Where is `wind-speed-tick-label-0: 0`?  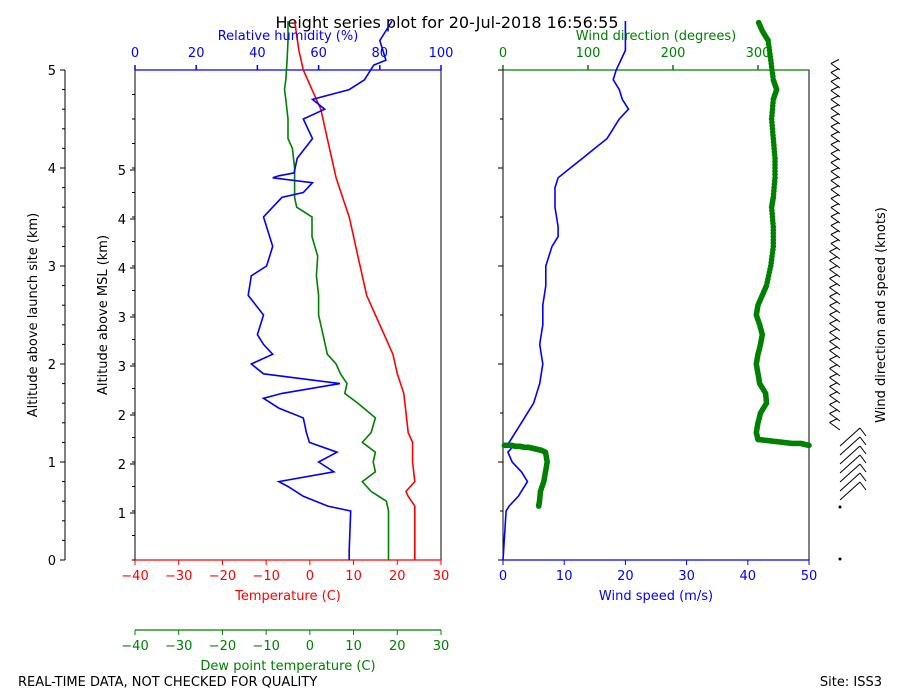
wind-speed-tick-label-0: 0 is located at coordinates (503, 576).